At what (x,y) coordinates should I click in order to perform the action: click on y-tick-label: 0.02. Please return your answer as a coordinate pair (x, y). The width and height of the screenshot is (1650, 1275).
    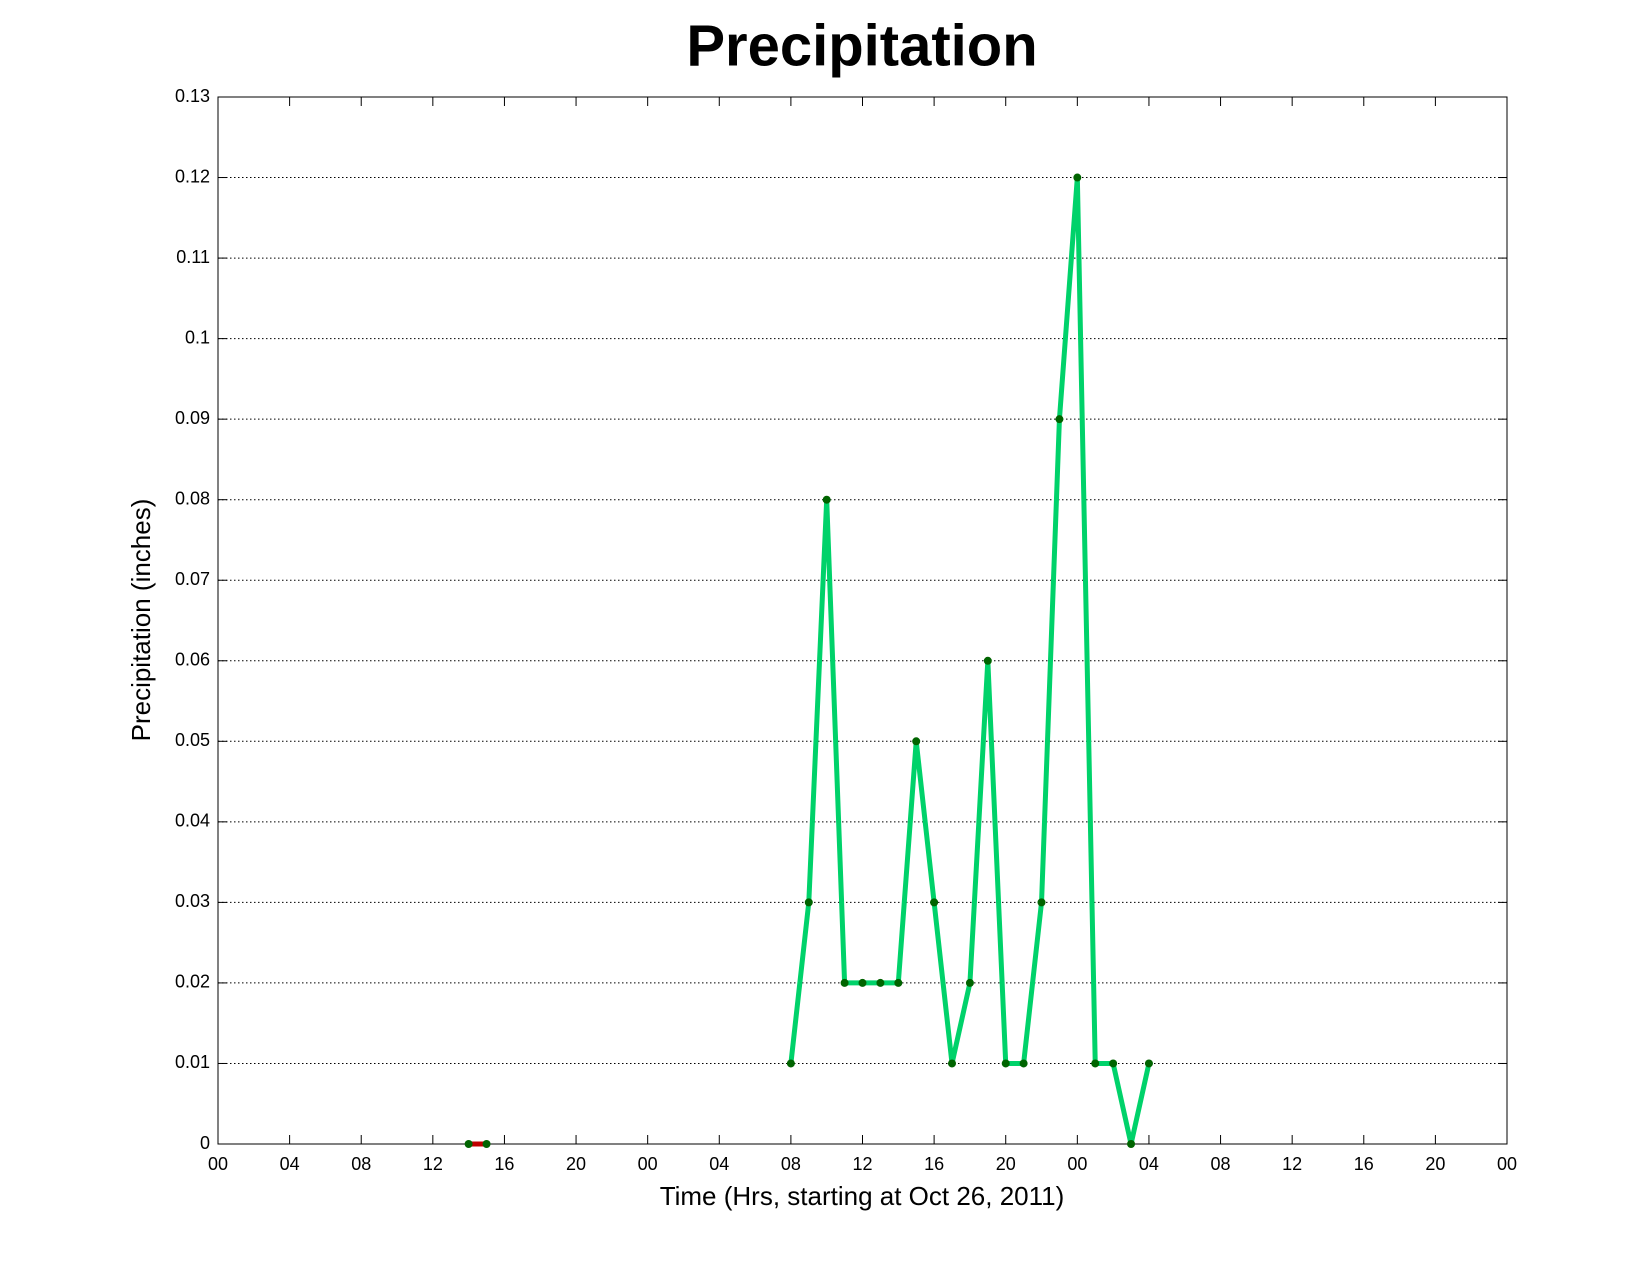
    Looking at the image, I should click on (192, 982).